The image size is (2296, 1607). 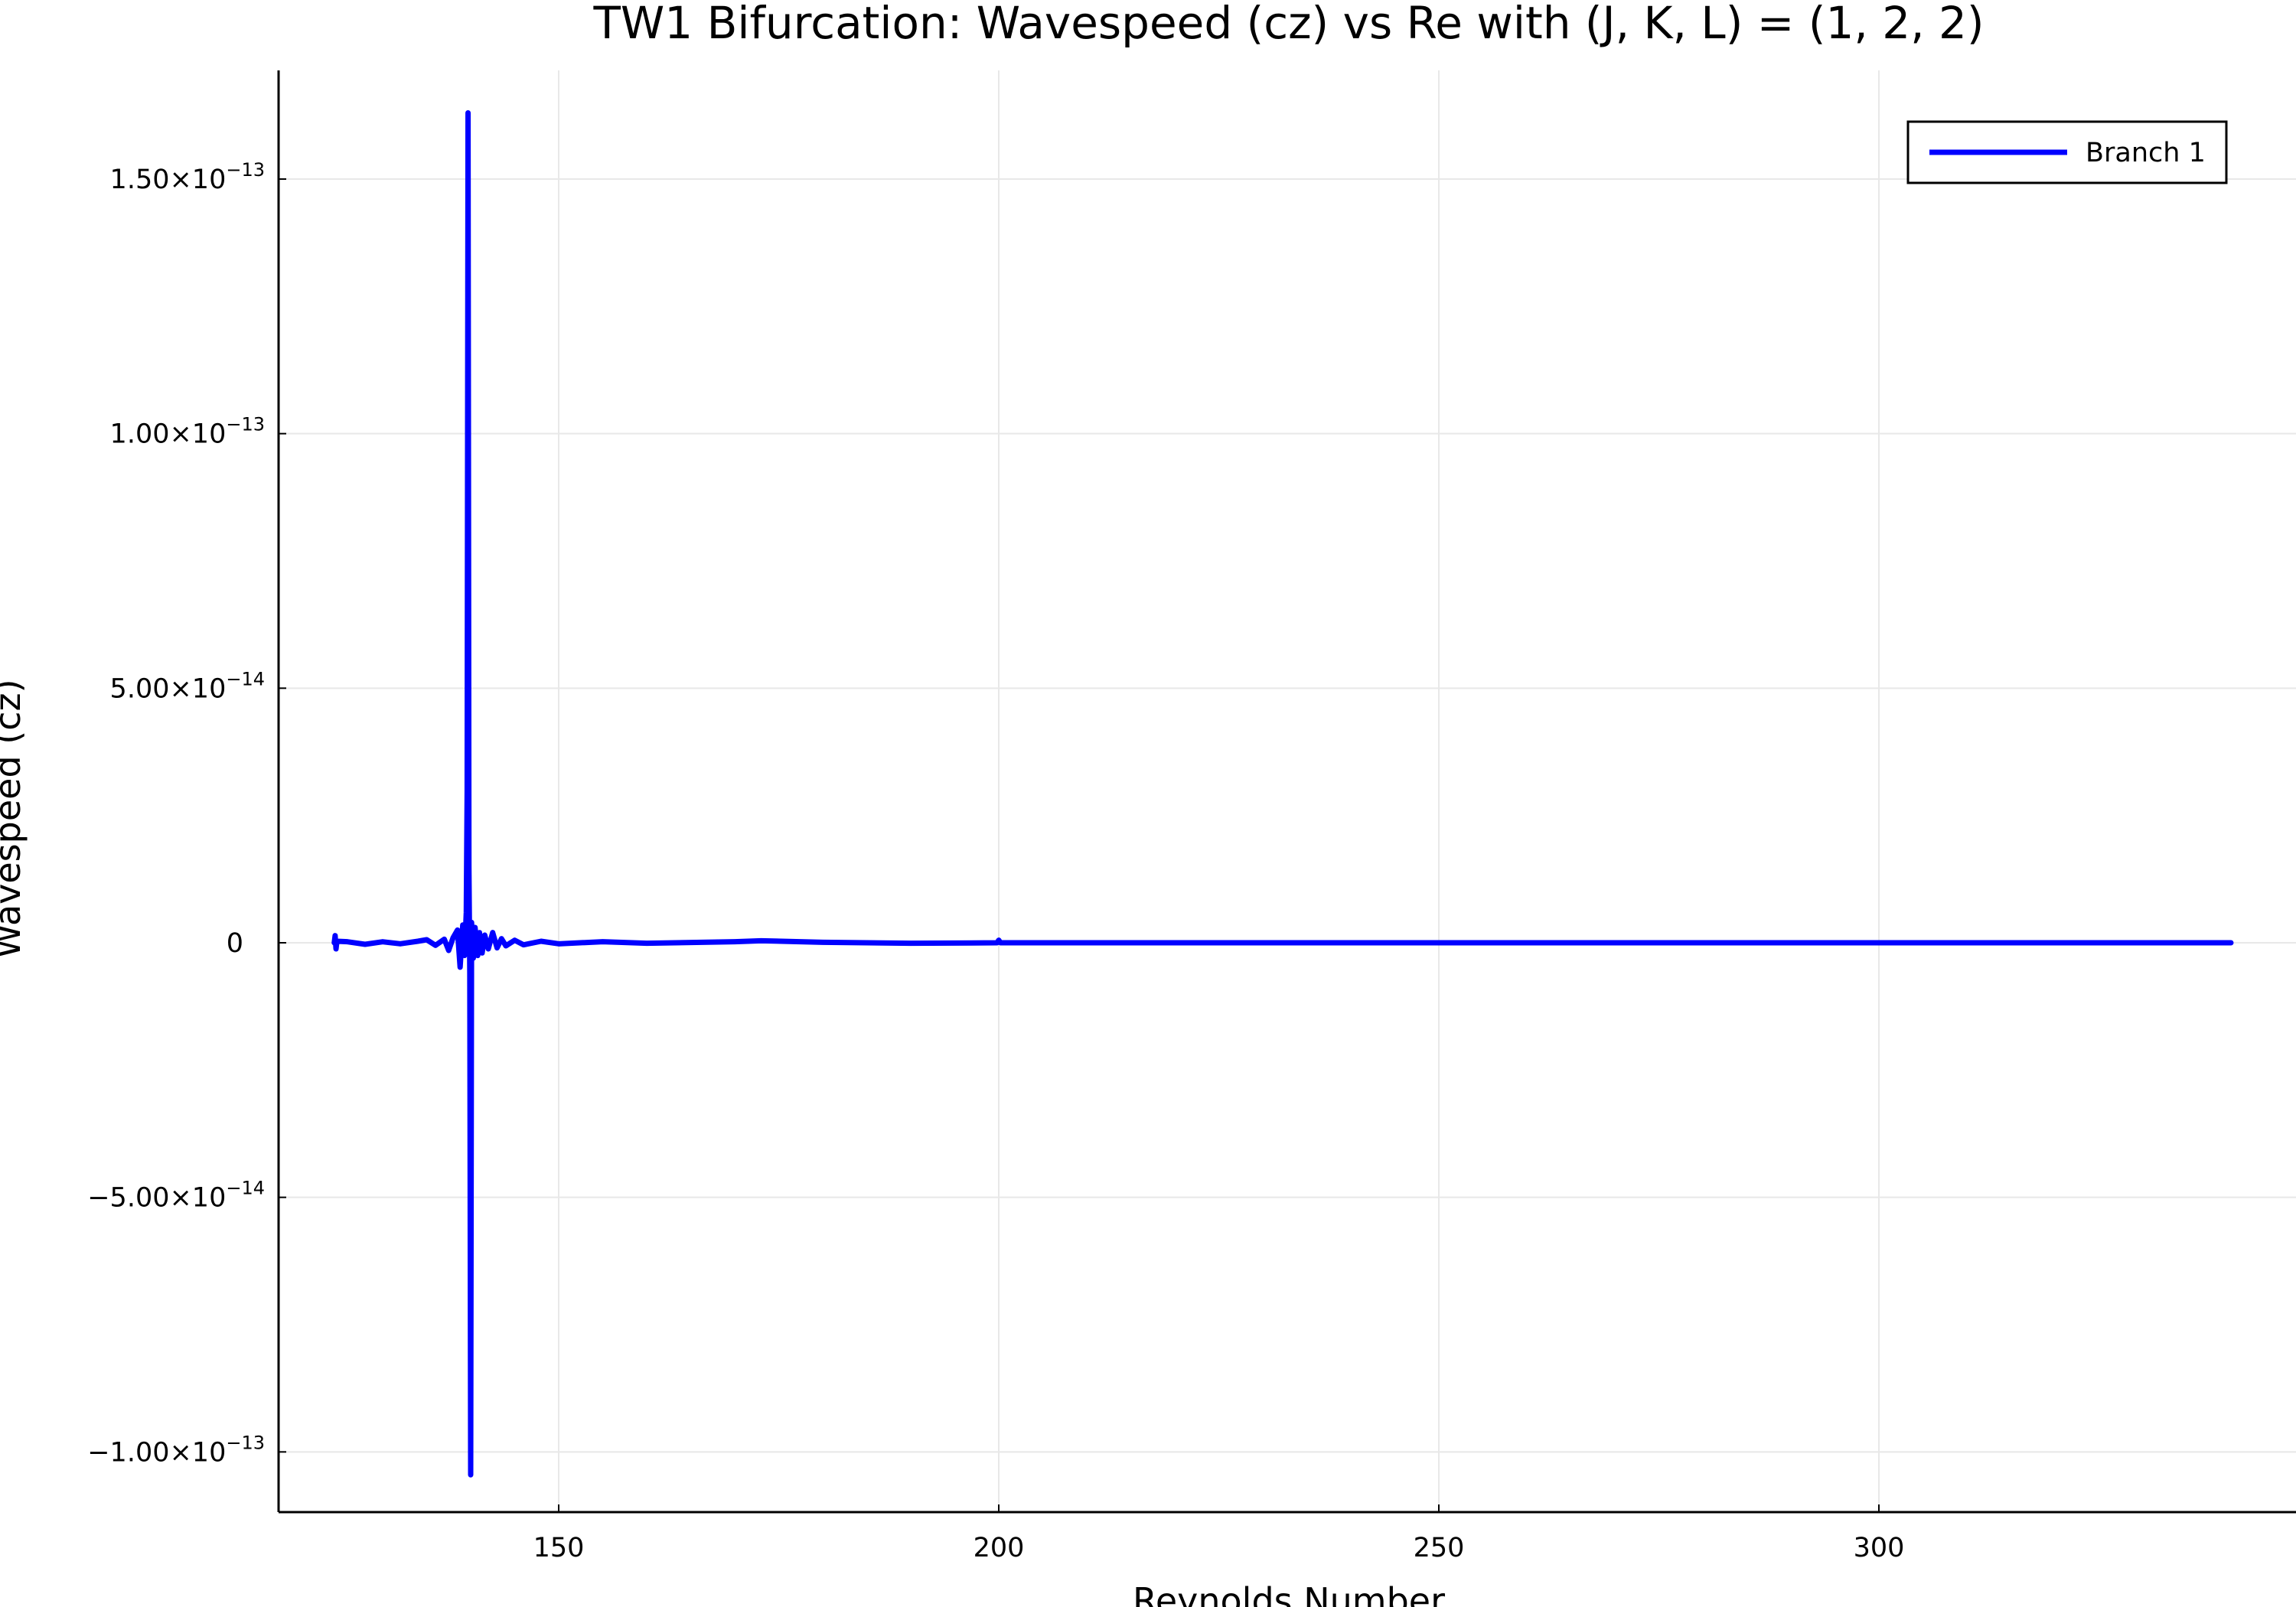 I want to click on legend: Branch 1, so click(x=2067, y=152).